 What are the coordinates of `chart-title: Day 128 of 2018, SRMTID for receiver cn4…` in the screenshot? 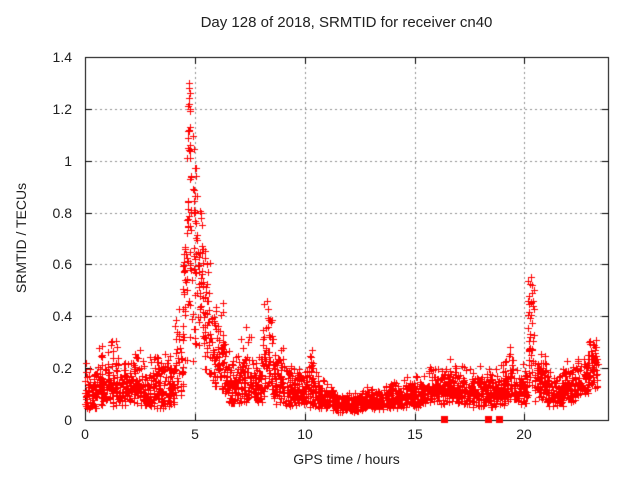 It's located at (346, 22).